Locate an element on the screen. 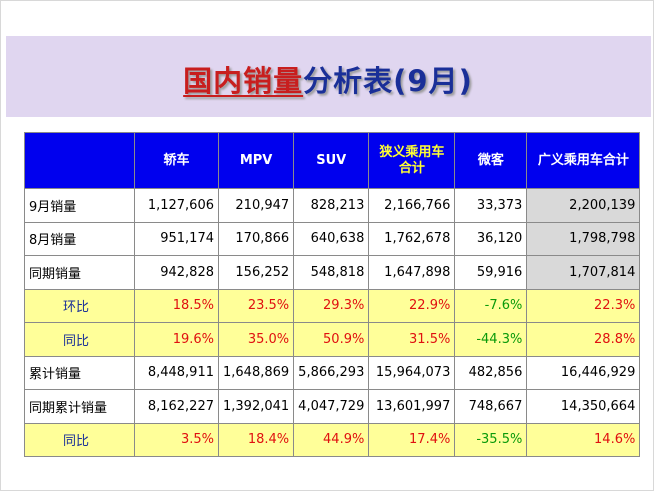 This screenshot has width=656, height=493. table-cell: 1,127,606 is located at coordinates (176, 205).